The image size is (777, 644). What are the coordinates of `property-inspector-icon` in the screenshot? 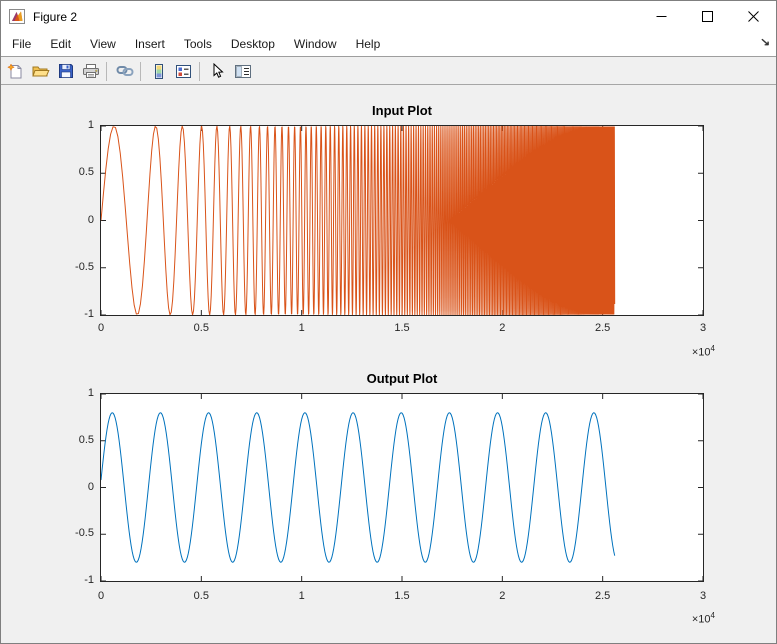 It's located at (242, 71).